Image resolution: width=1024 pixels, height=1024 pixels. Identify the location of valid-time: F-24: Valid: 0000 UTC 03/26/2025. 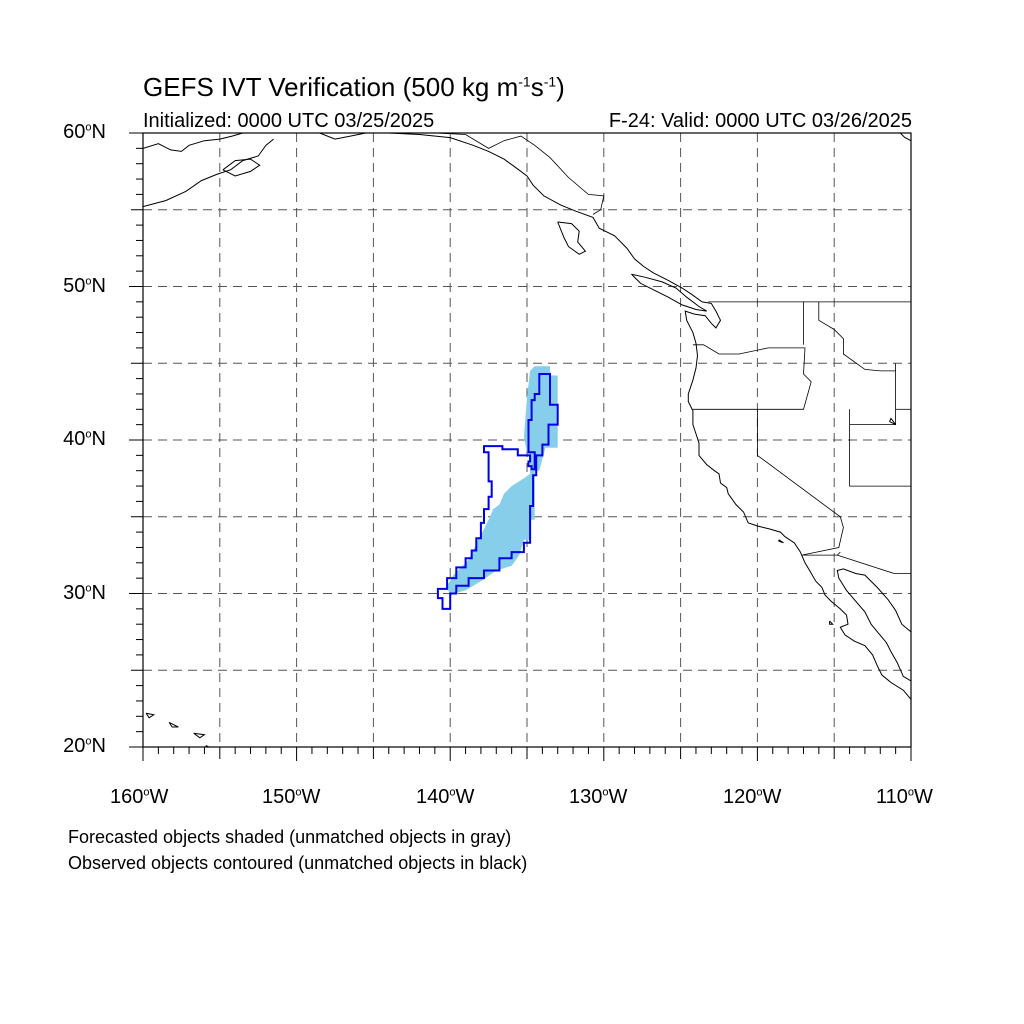
(760, 121).